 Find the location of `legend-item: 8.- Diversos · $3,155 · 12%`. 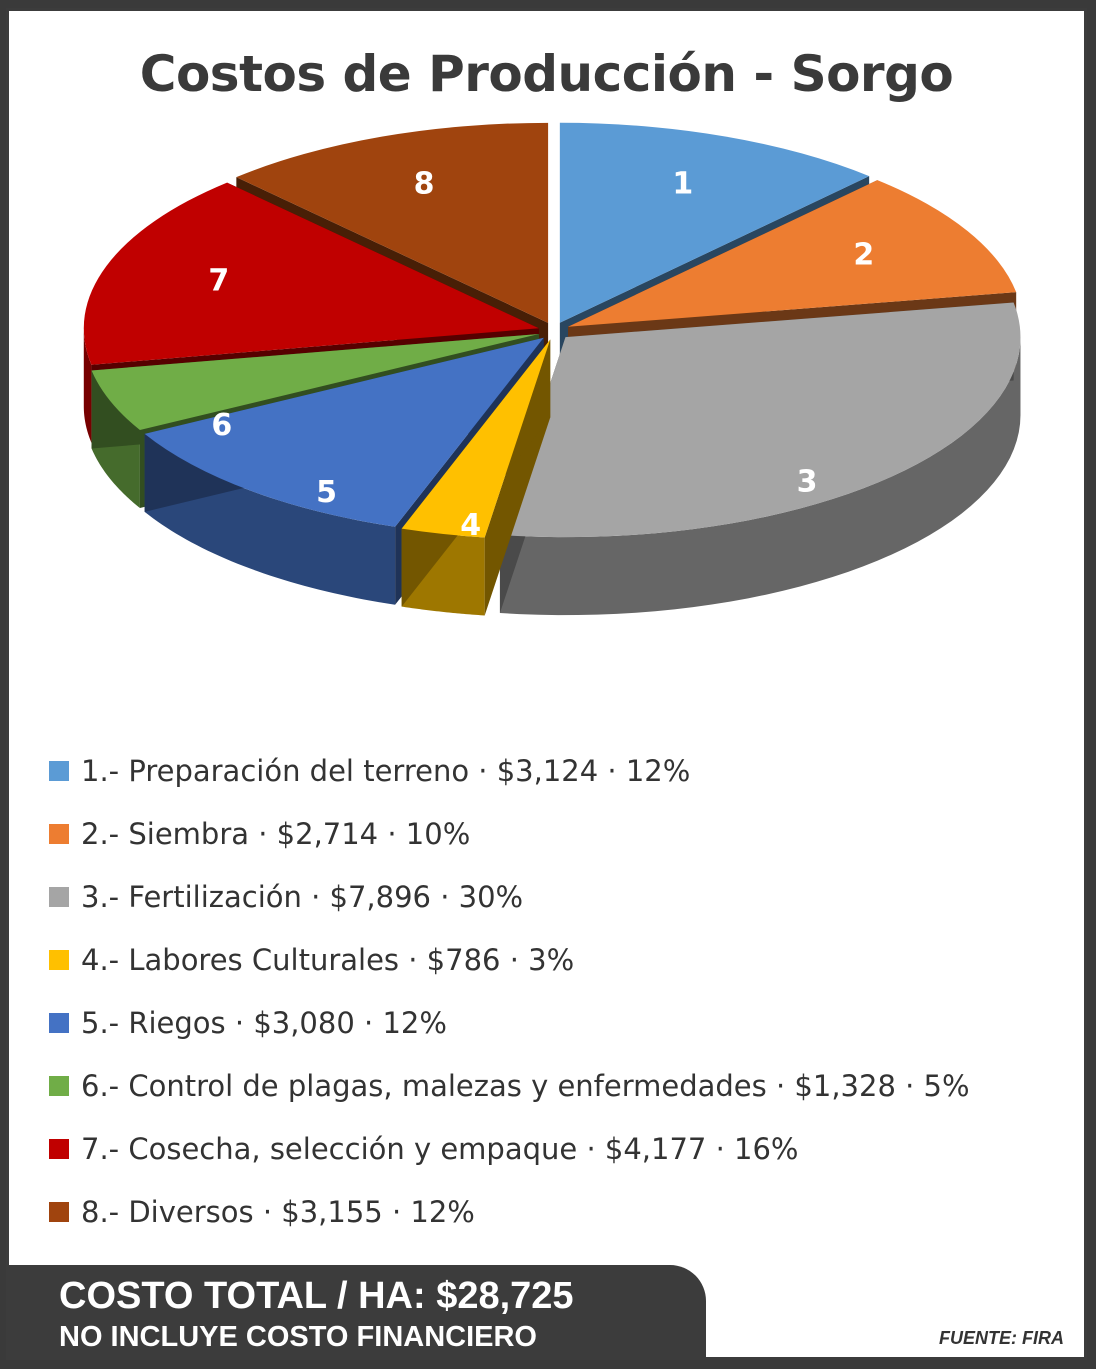

legend-item: 8.- Diversos · $3,155 · 12% is located at coordinates (549, 1211).